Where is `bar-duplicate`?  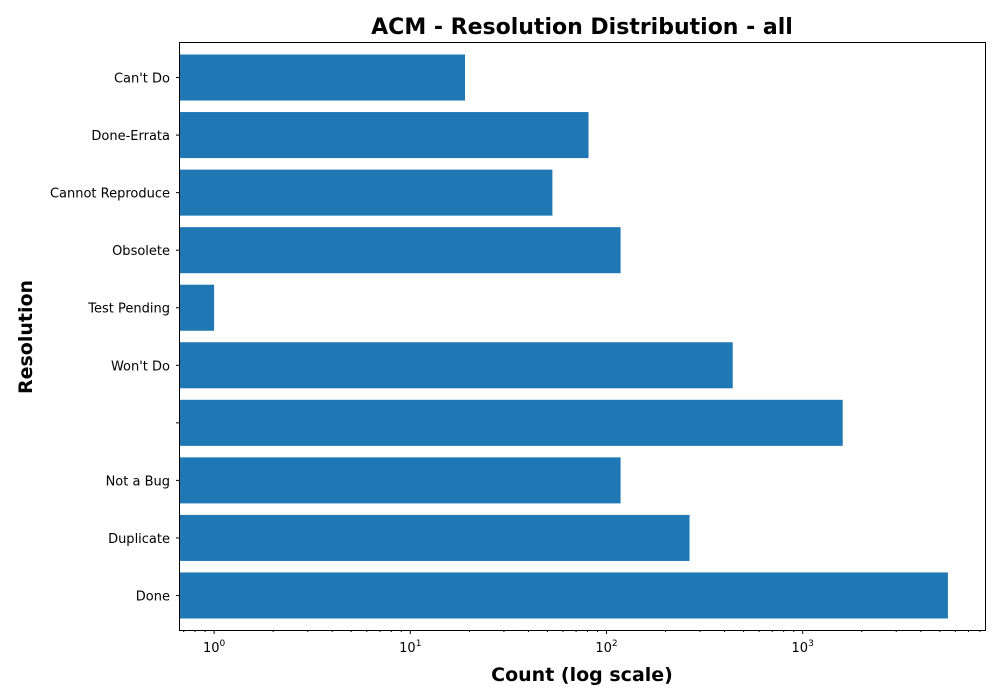 bar-duplicate is located at coordinates (435, 537).